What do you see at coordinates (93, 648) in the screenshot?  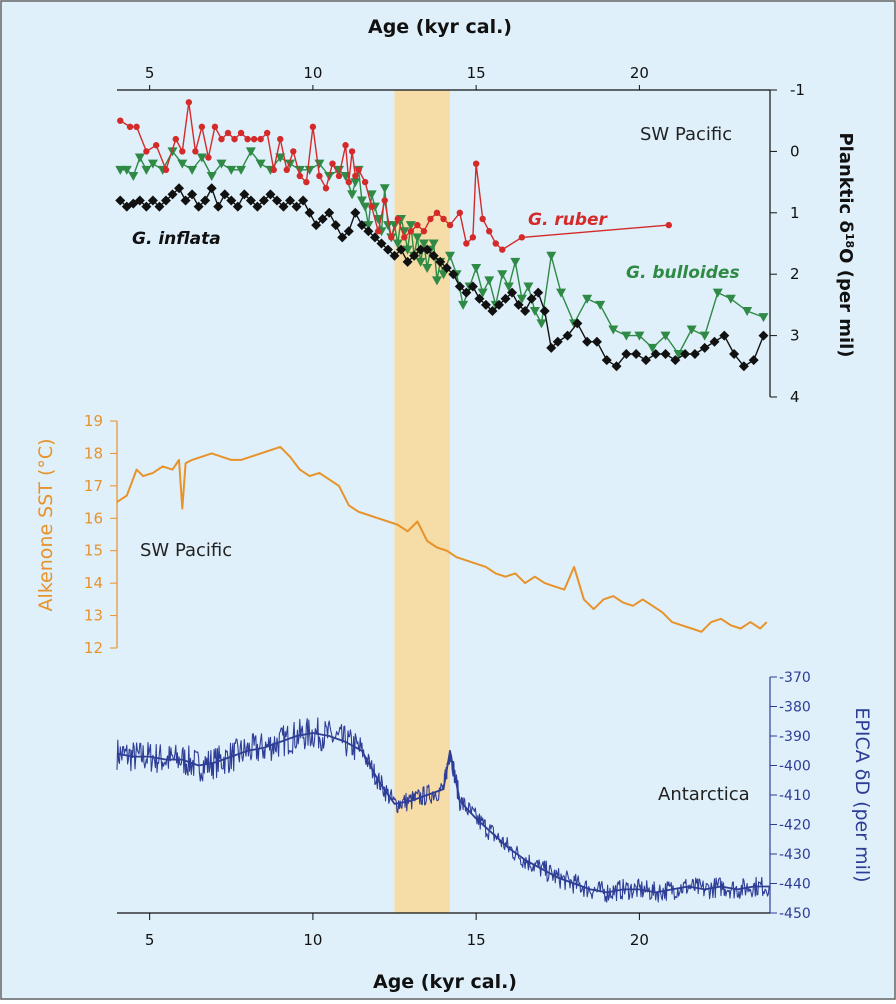 I see `alkenone-y-tick-label: 12` at bounding box center [93, 648].